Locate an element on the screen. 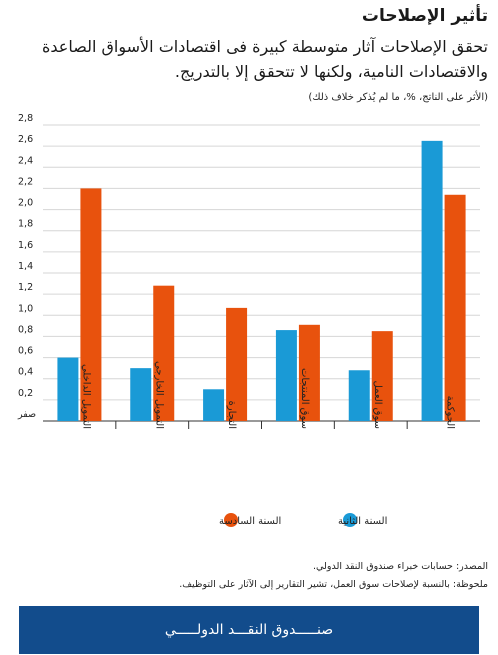  y-tick-label: 0,8 is located at coordinates (25, 329).